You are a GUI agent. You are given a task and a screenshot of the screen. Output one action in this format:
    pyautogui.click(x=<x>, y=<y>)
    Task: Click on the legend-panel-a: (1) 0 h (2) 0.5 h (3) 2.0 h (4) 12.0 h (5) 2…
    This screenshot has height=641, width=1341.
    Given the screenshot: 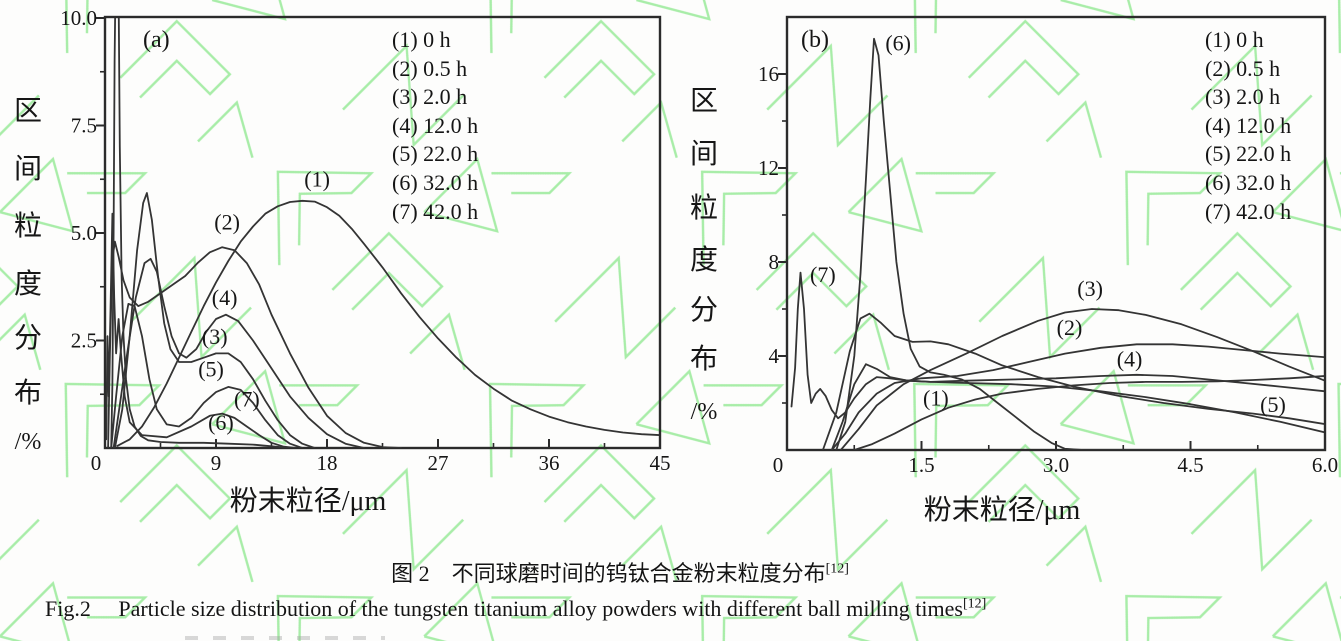 What is the action you would take?
    pyautogui.click(x=435, y=126)
    